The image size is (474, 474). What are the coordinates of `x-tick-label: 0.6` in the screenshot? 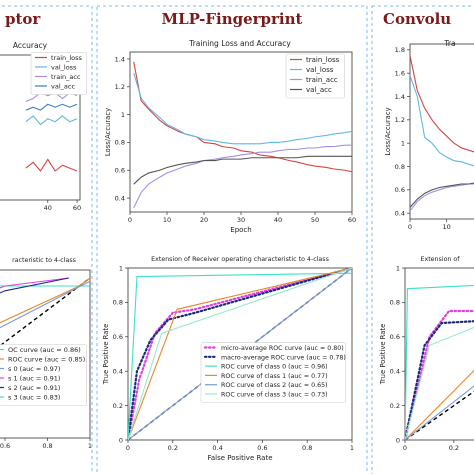 It's located at (262, 448).